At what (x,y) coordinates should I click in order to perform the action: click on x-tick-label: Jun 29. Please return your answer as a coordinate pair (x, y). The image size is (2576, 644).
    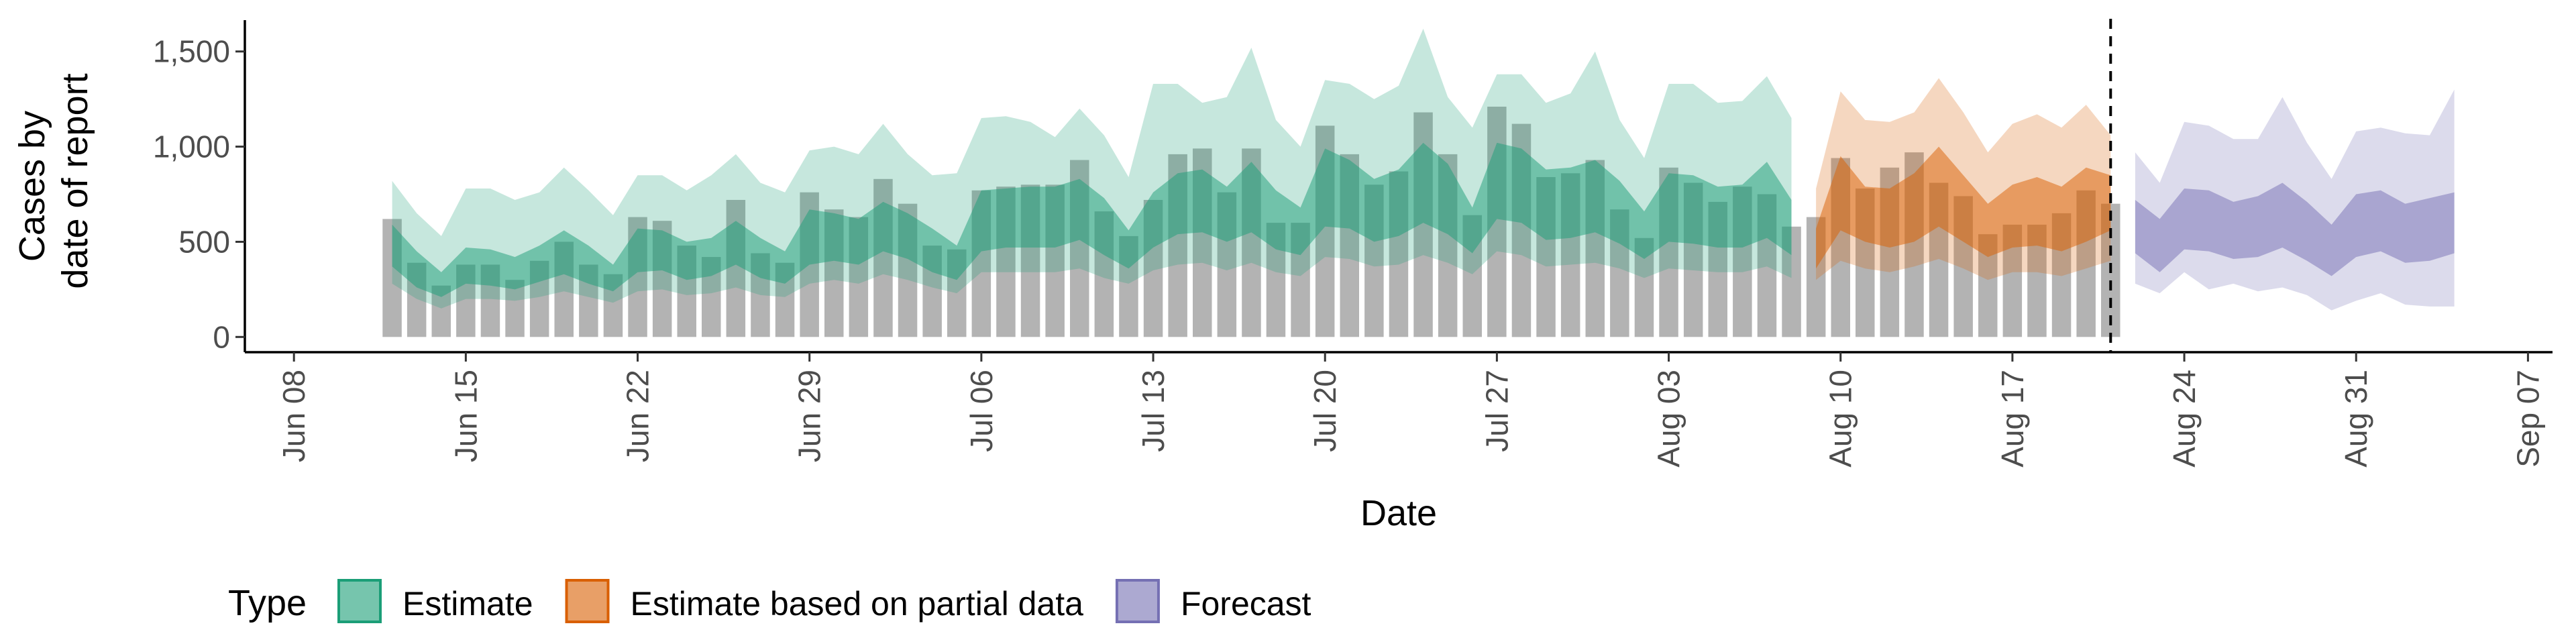
    Looking at the image, I should click on (809, 416).